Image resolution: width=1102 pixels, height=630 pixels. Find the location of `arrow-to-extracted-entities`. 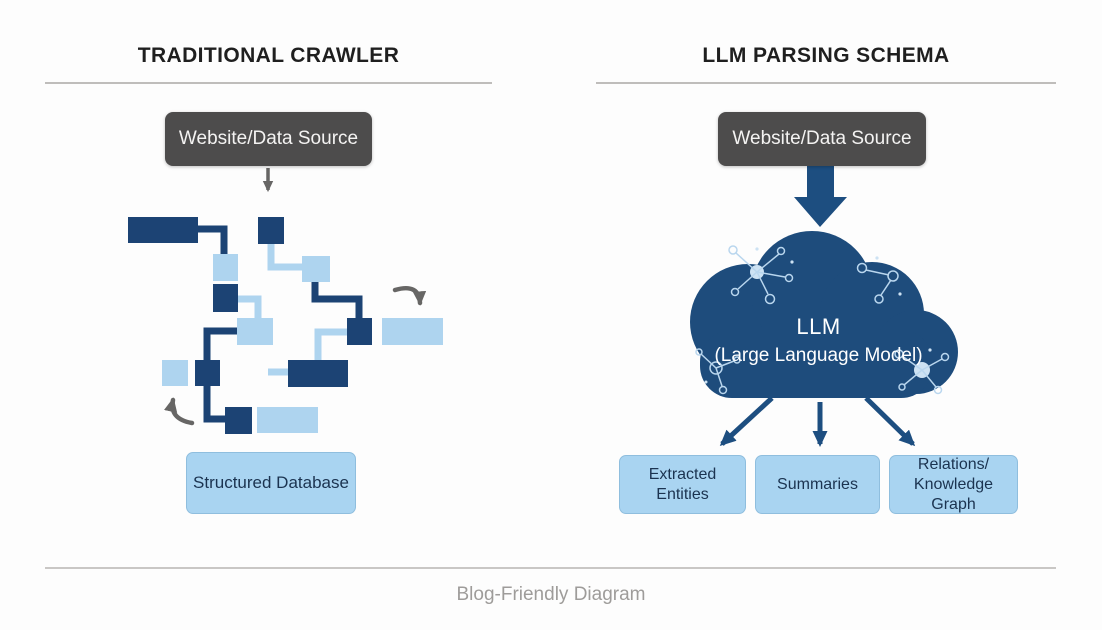

arrow-to-extracted-entities is located at coordinates (746, 421).